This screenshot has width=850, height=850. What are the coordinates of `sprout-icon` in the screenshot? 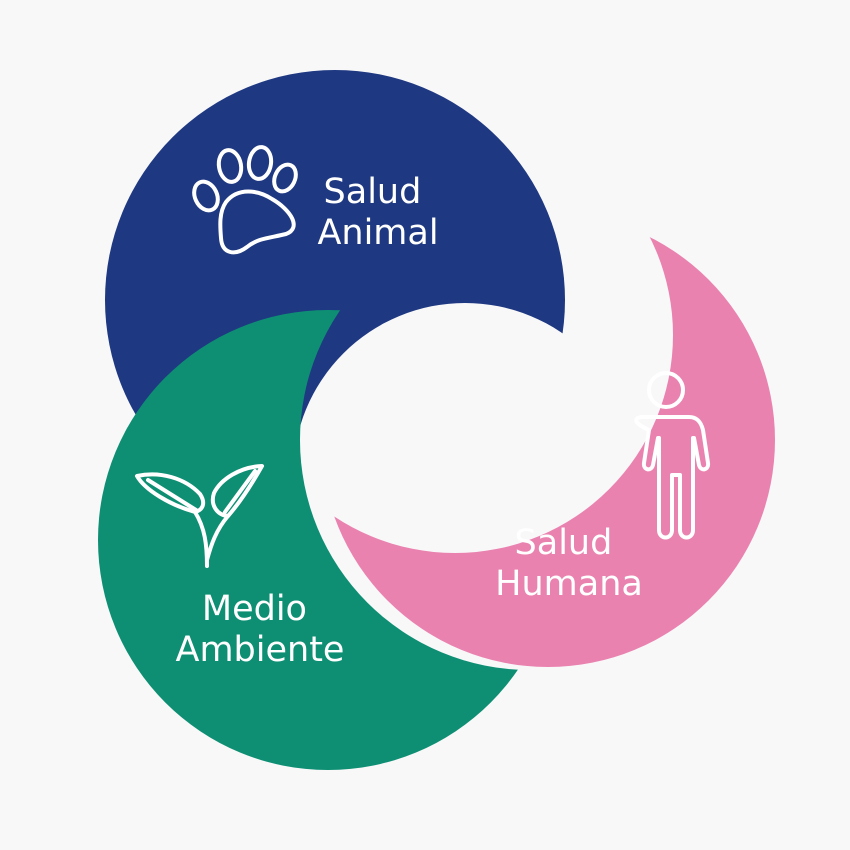 It's located at (199, 516).